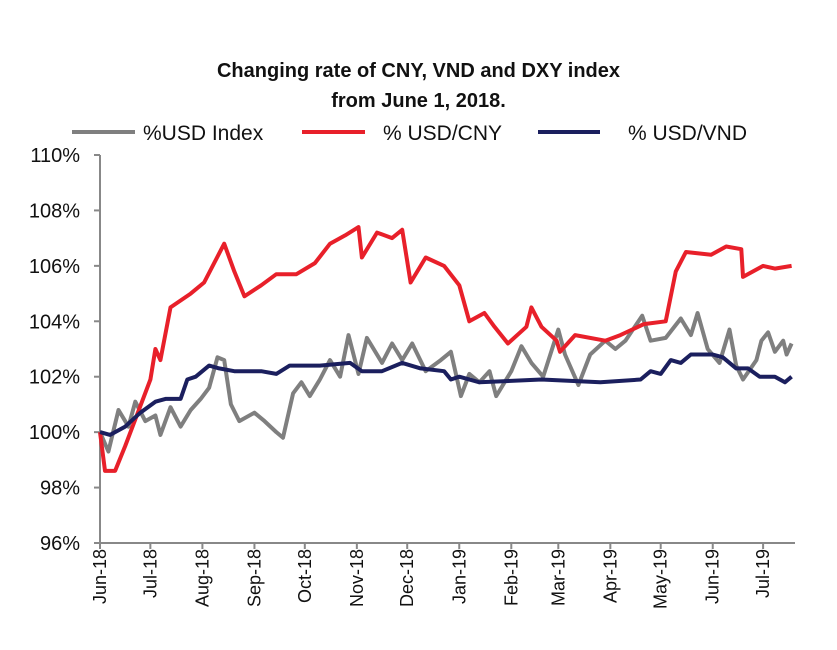 This screenshot has height=650, width=837. I want to click on x-tick-label: Sep-18, so click(254, 578).